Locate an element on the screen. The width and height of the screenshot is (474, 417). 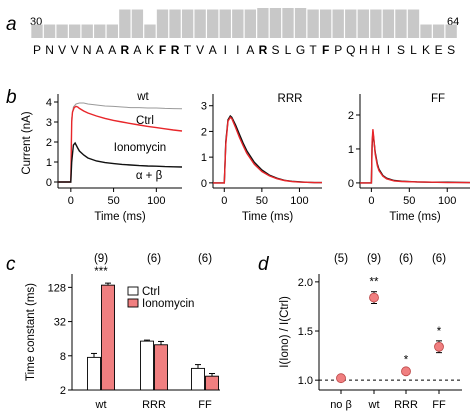
residue-letter: N is located at coordinates (87, 50).